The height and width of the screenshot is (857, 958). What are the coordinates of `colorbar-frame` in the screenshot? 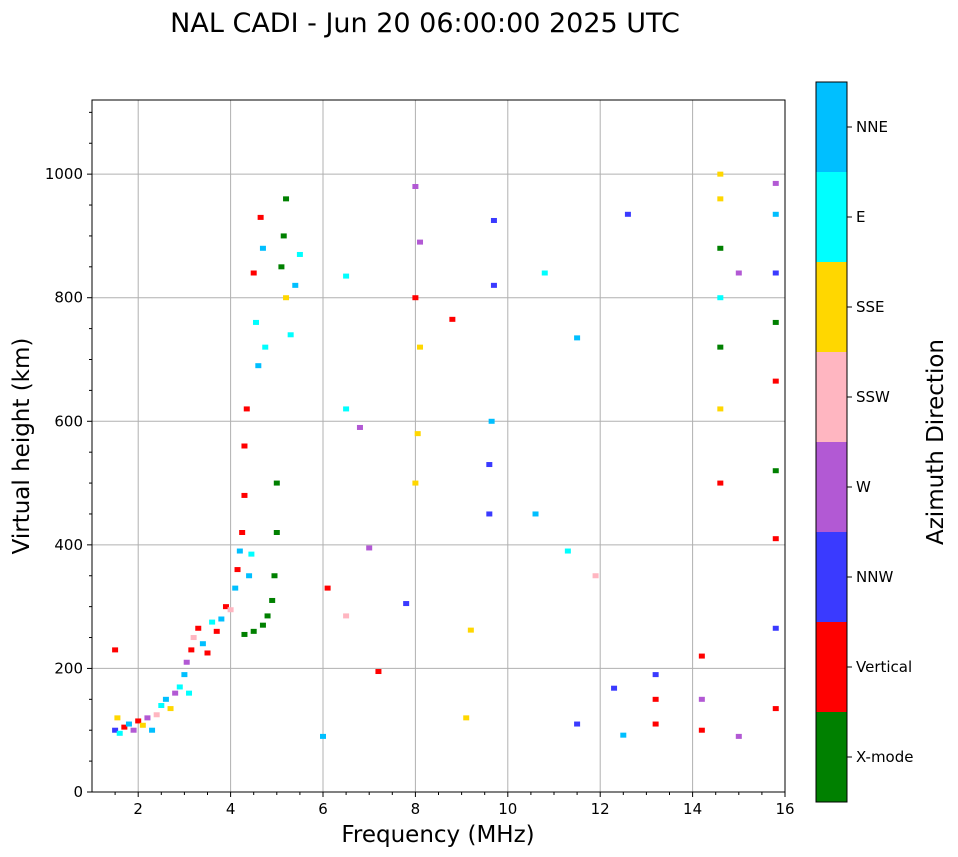 It's located at (831, 442).